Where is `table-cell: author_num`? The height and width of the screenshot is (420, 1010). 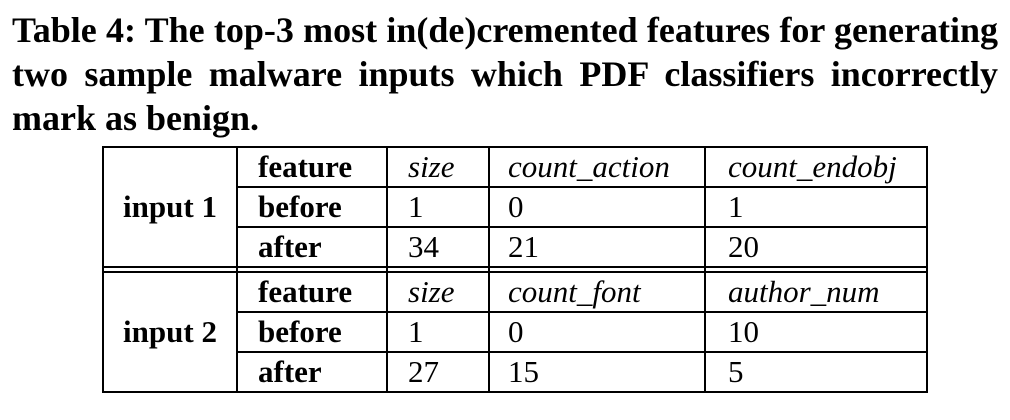
table-cell: author_num is located at coordinates (816, 292).